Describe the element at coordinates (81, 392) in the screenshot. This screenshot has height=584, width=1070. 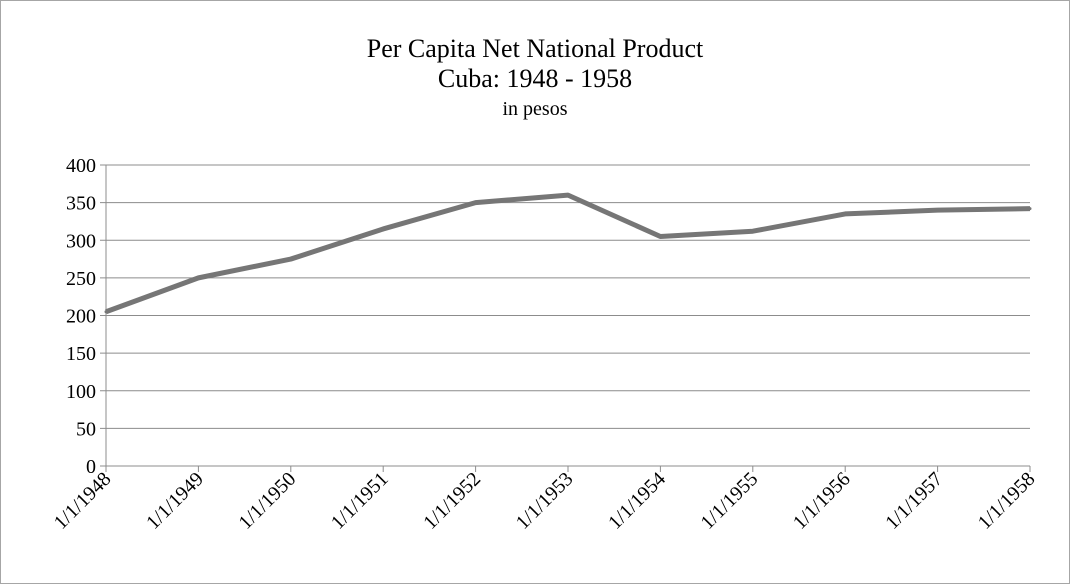
I see `y-tick-label: 100` at that location.